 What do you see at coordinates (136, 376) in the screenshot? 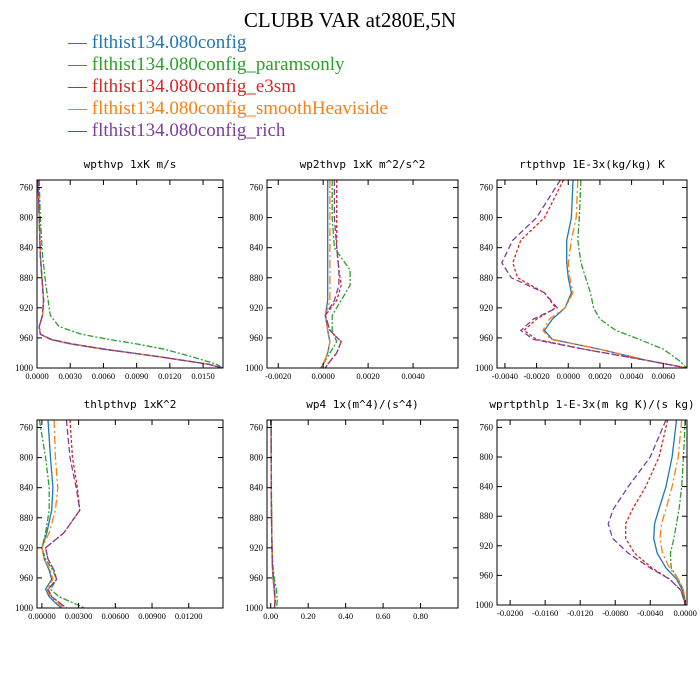
I see `x-tick-label: 0.0090` at bounding box center [136, 376].